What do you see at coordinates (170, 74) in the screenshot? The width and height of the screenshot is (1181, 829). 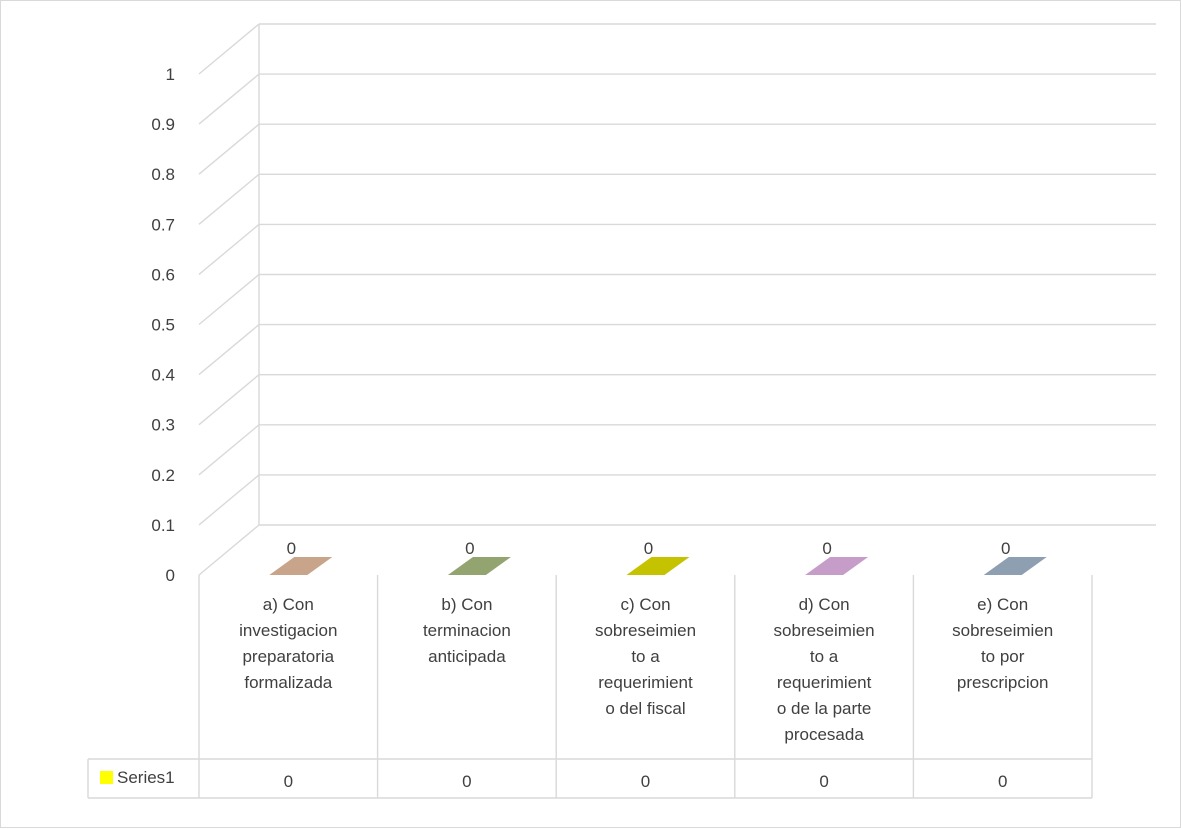 I see `y-tick-label: 1` at bounding box center [170, 74].